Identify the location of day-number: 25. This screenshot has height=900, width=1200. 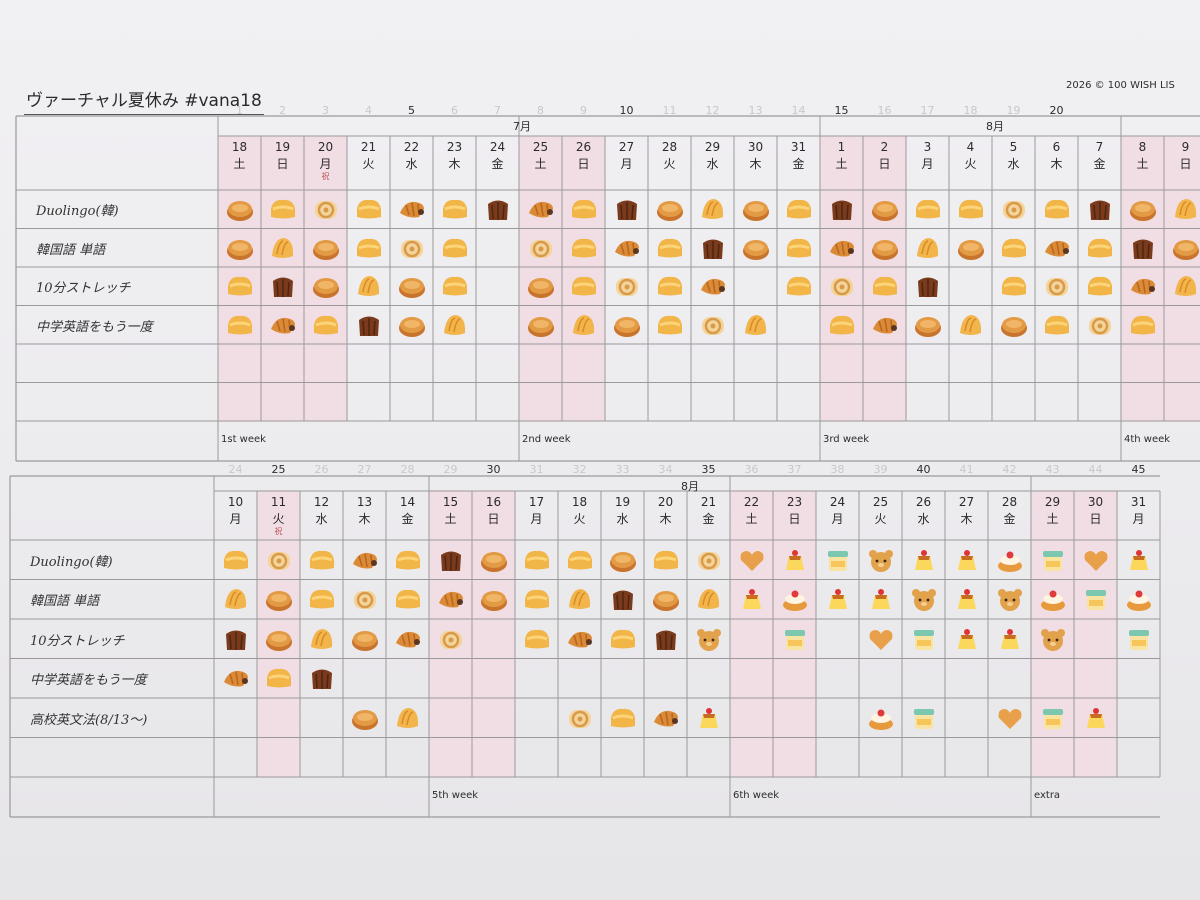
(540, 147).